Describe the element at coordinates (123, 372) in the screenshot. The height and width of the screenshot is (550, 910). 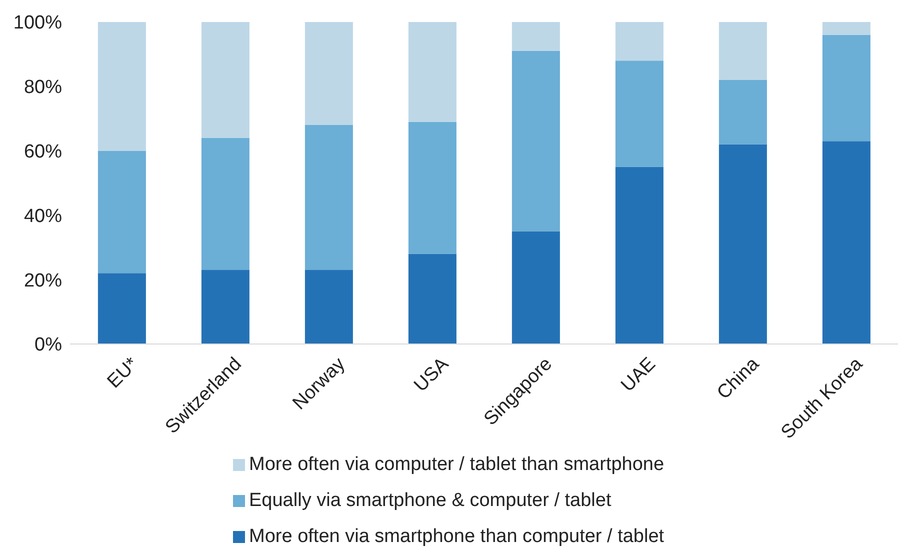
I see `x-tick-label: EU*` at that location.